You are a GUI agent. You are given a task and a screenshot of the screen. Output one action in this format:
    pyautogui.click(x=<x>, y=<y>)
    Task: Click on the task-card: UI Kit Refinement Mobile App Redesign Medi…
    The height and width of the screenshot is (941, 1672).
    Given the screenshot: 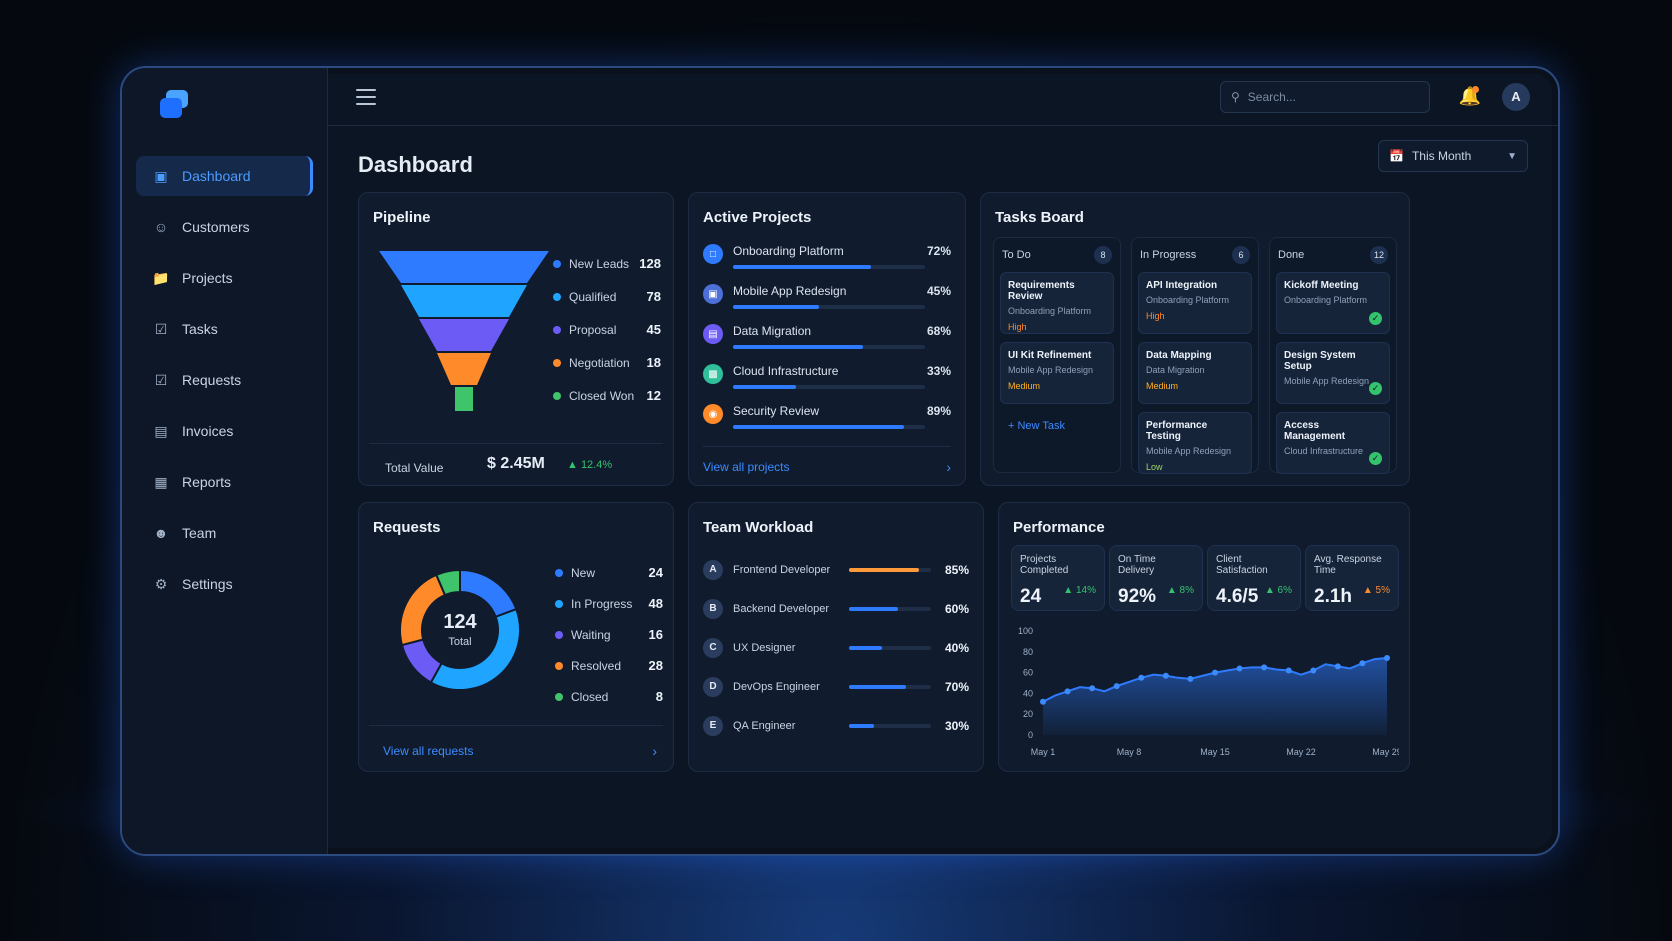 What is the action you would take?
    pyautogui.click(x=1057, y=373)
    